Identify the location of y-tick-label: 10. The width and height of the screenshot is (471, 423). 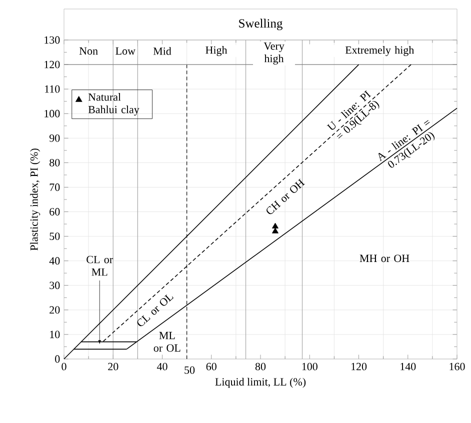
(55, 334).